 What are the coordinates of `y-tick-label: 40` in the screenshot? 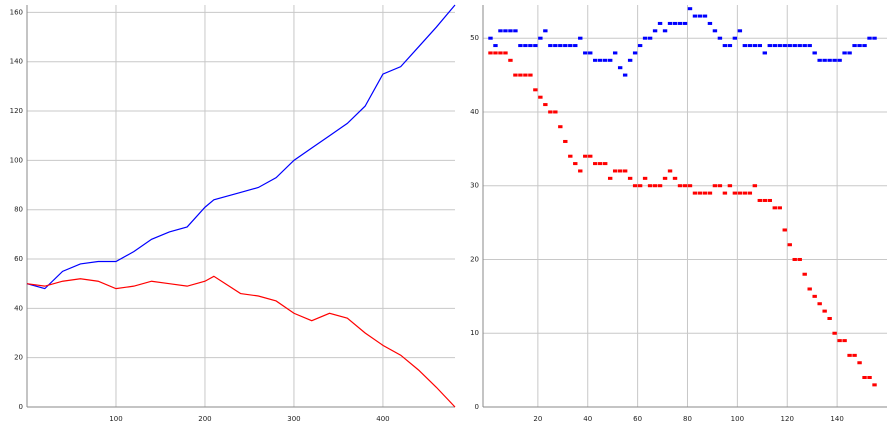 It's located at (474, 112).